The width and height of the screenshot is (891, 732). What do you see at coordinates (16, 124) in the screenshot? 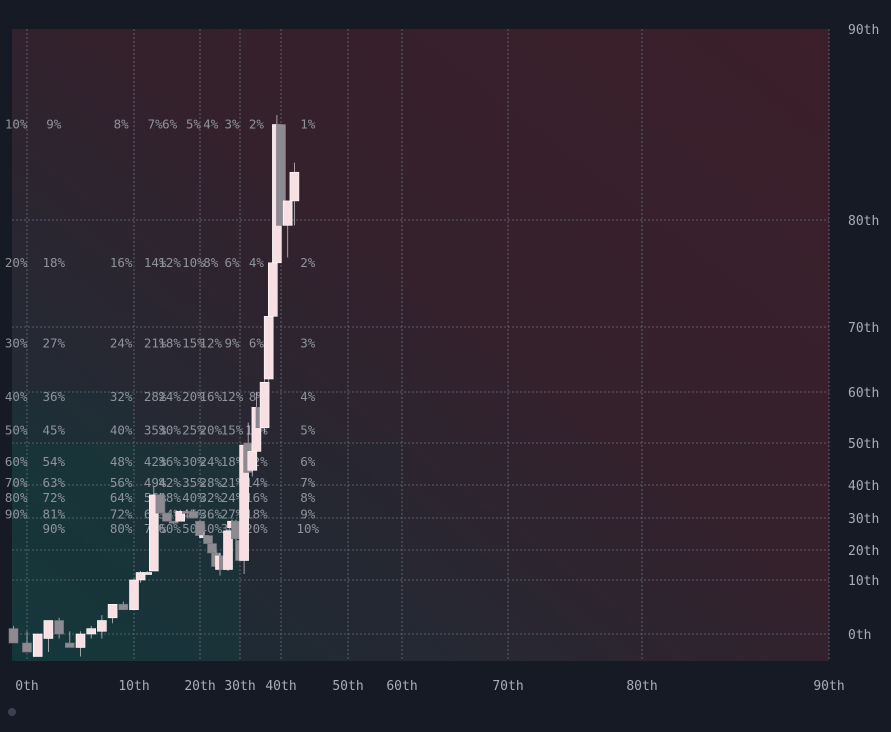
I see `cell-label-r0-c0: 10%` at bounding box center [16, 124].